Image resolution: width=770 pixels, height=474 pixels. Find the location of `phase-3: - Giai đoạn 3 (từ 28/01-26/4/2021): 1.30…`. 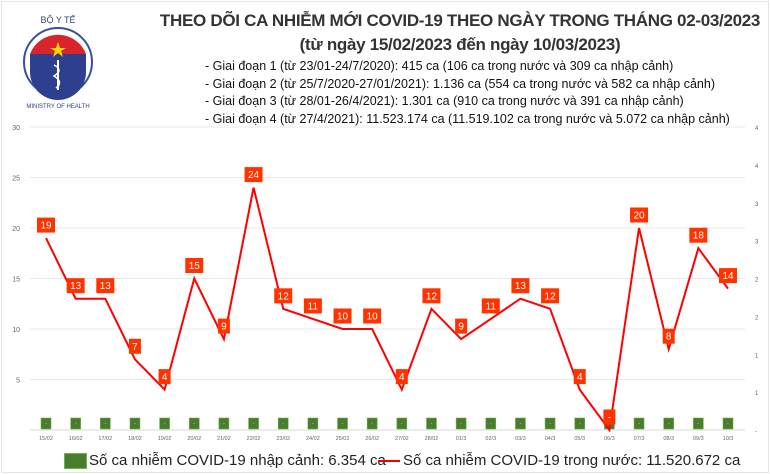

phase-3: - Giai đoạn 3 (từ 28/01-26/4/2021): 1.30… is located at coordinates (444, 101).